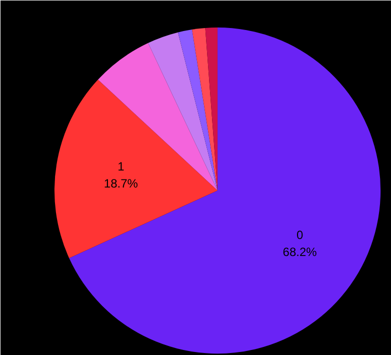 This screenshot has width=391, height=355. I want to click on data-label: 68.2%, so click(300, 251).